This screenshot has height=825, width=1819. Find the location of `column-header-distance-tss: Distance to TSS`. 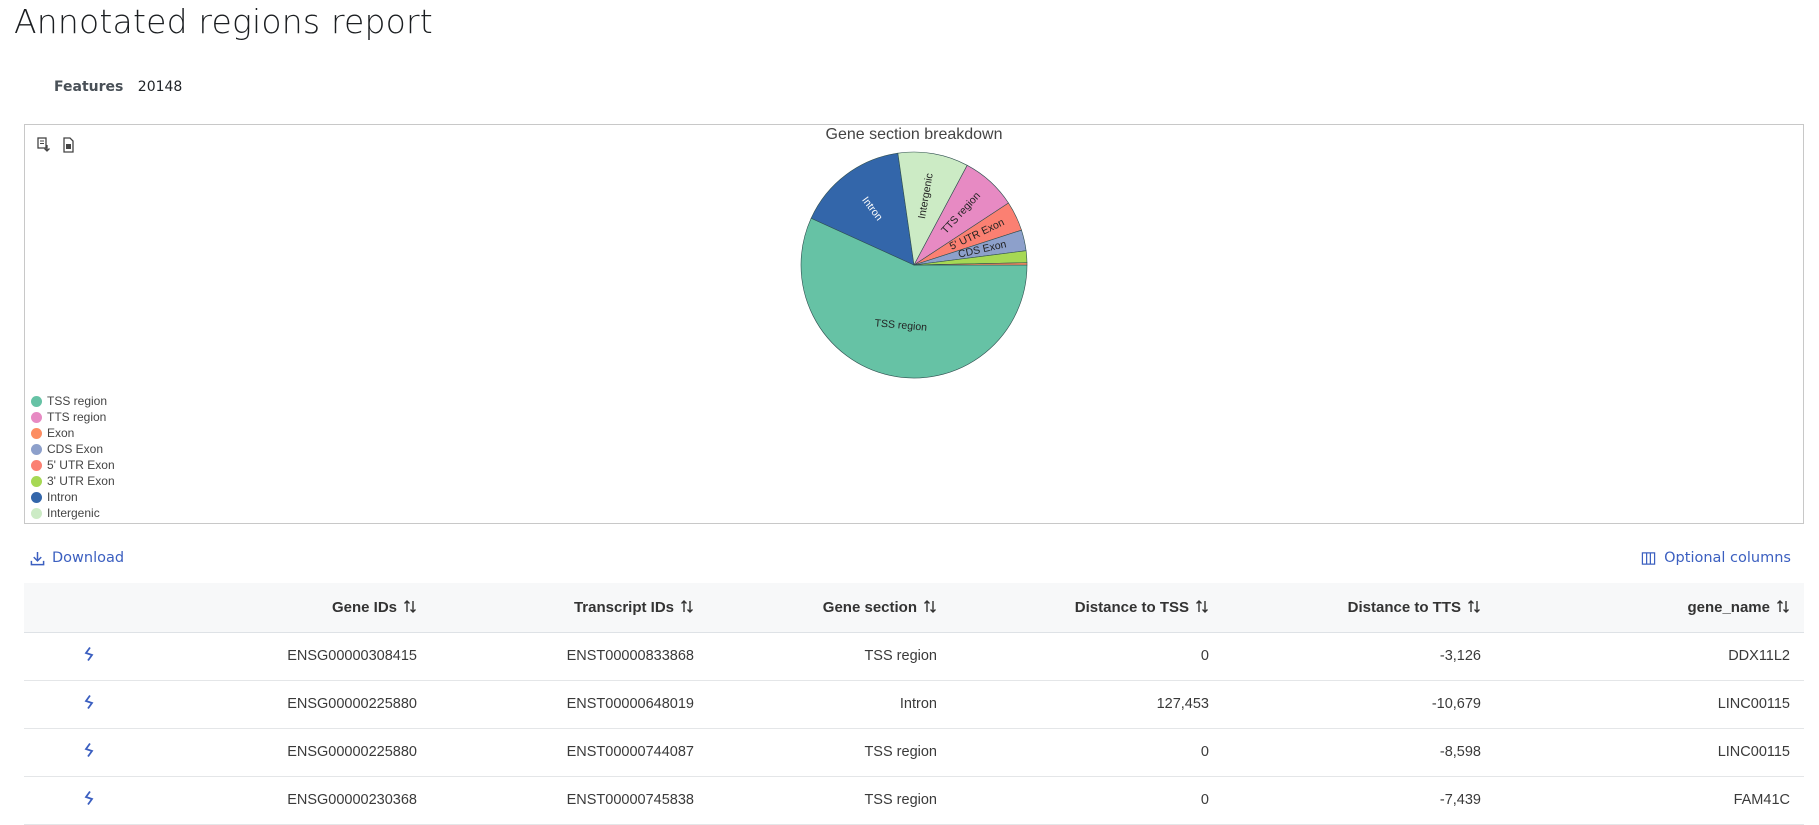

column-header-distance-tss: Distance to TSS is located at coordinates (1087, 607).